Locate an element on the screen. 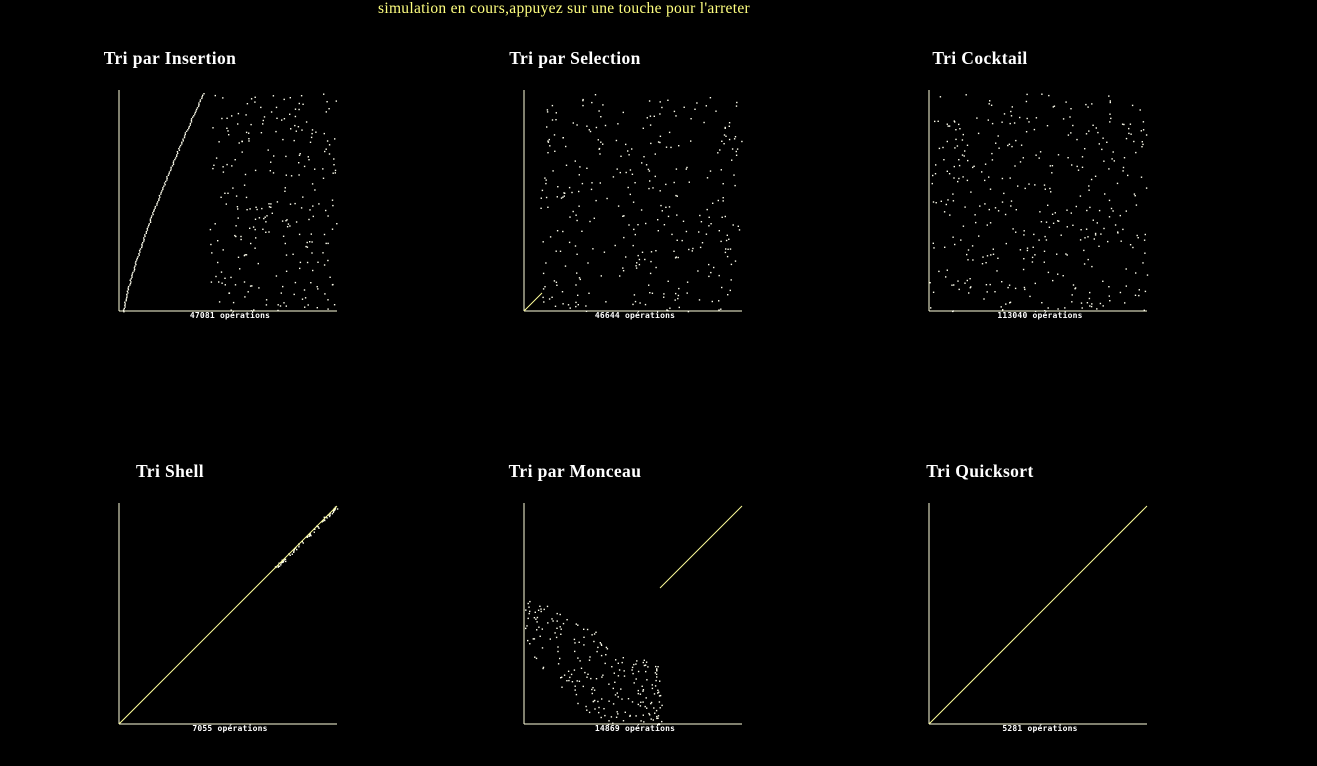  operations-counter: 7055 opérations is located at coordinates (230, 728).